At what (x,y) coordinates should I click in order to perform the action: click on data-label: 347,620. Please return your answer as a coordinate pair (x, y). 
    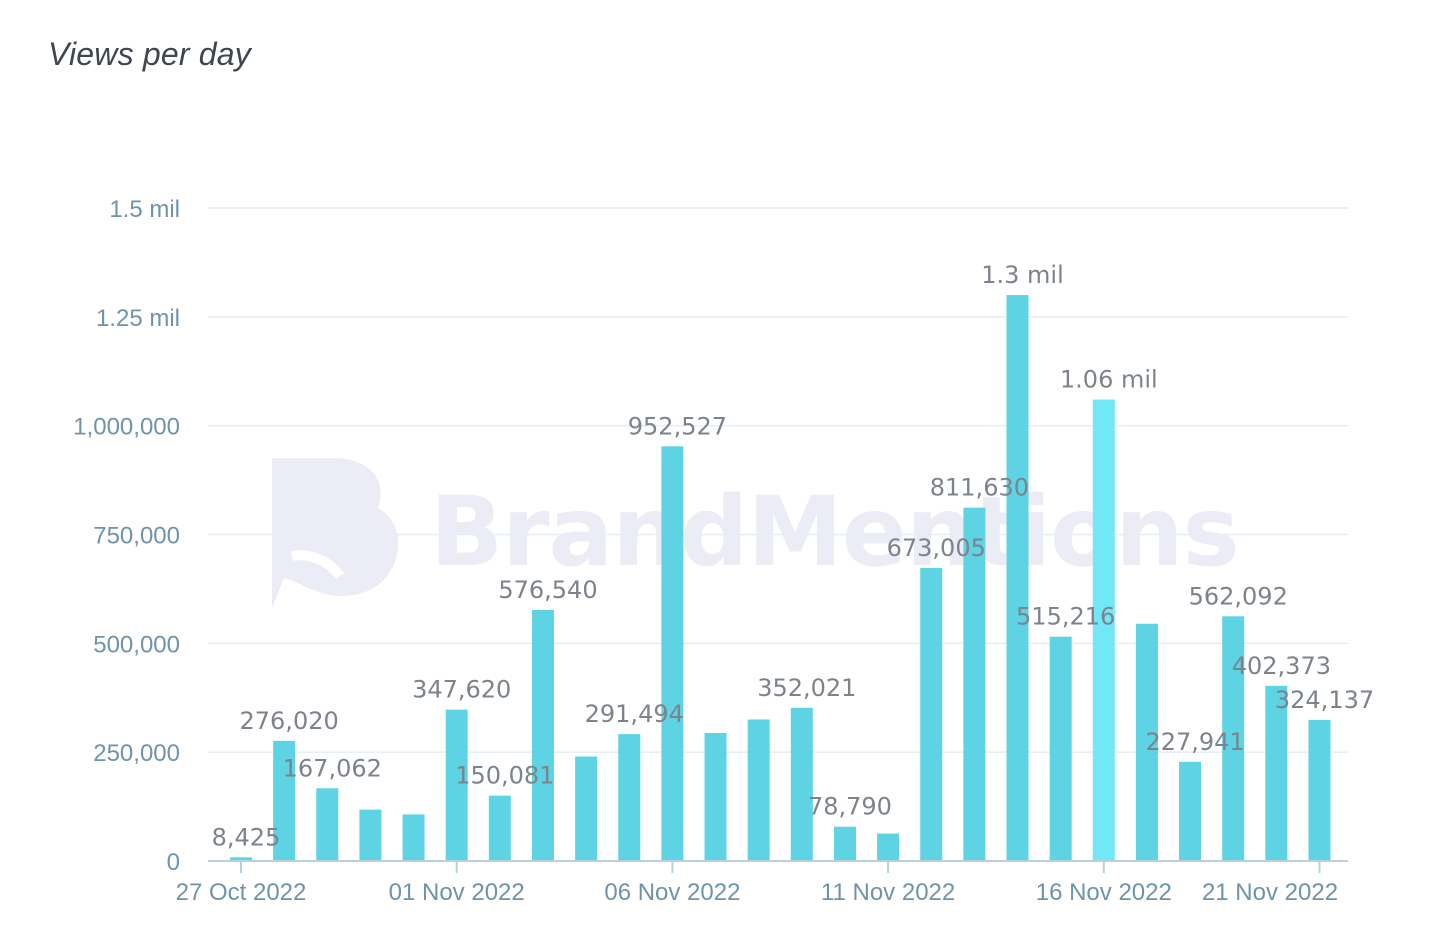
    Looking at the image, I should click on (461, 690).